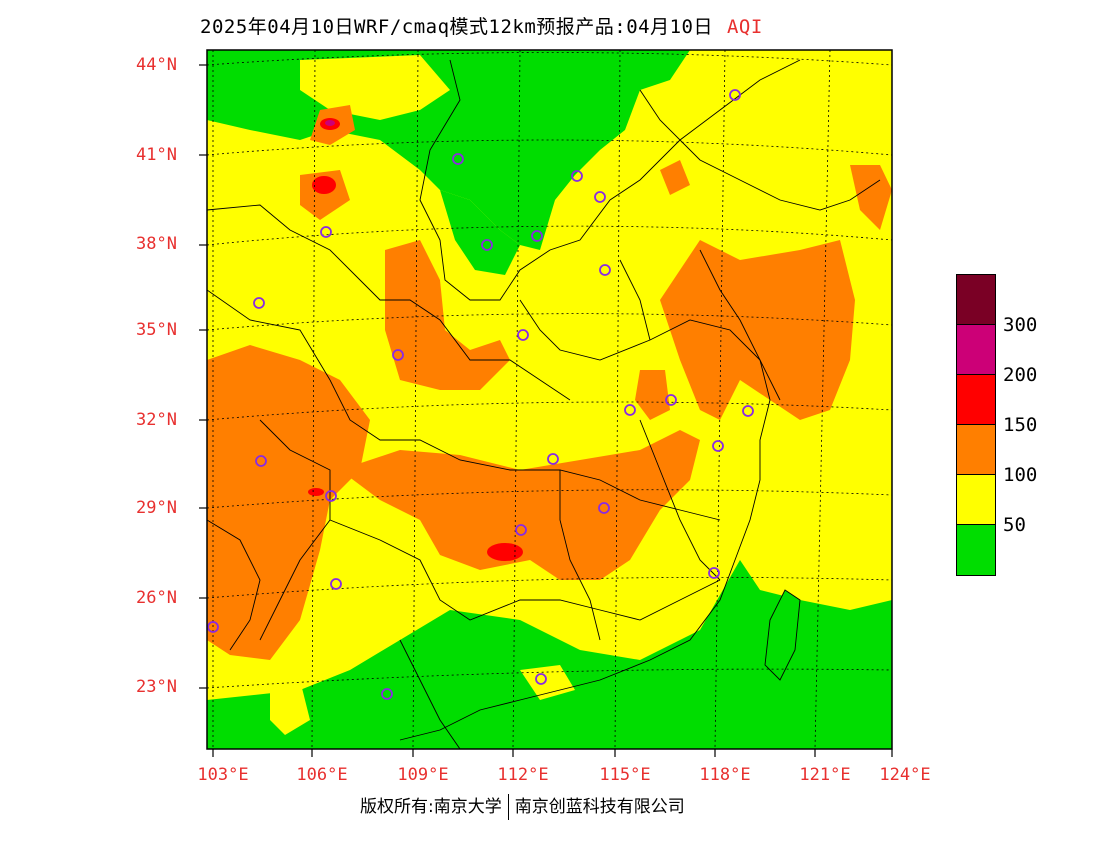 Image resolution: width=1100 pixels, height=850 pixels. I want to click on lon-label: 109°E, so click(423, 775).